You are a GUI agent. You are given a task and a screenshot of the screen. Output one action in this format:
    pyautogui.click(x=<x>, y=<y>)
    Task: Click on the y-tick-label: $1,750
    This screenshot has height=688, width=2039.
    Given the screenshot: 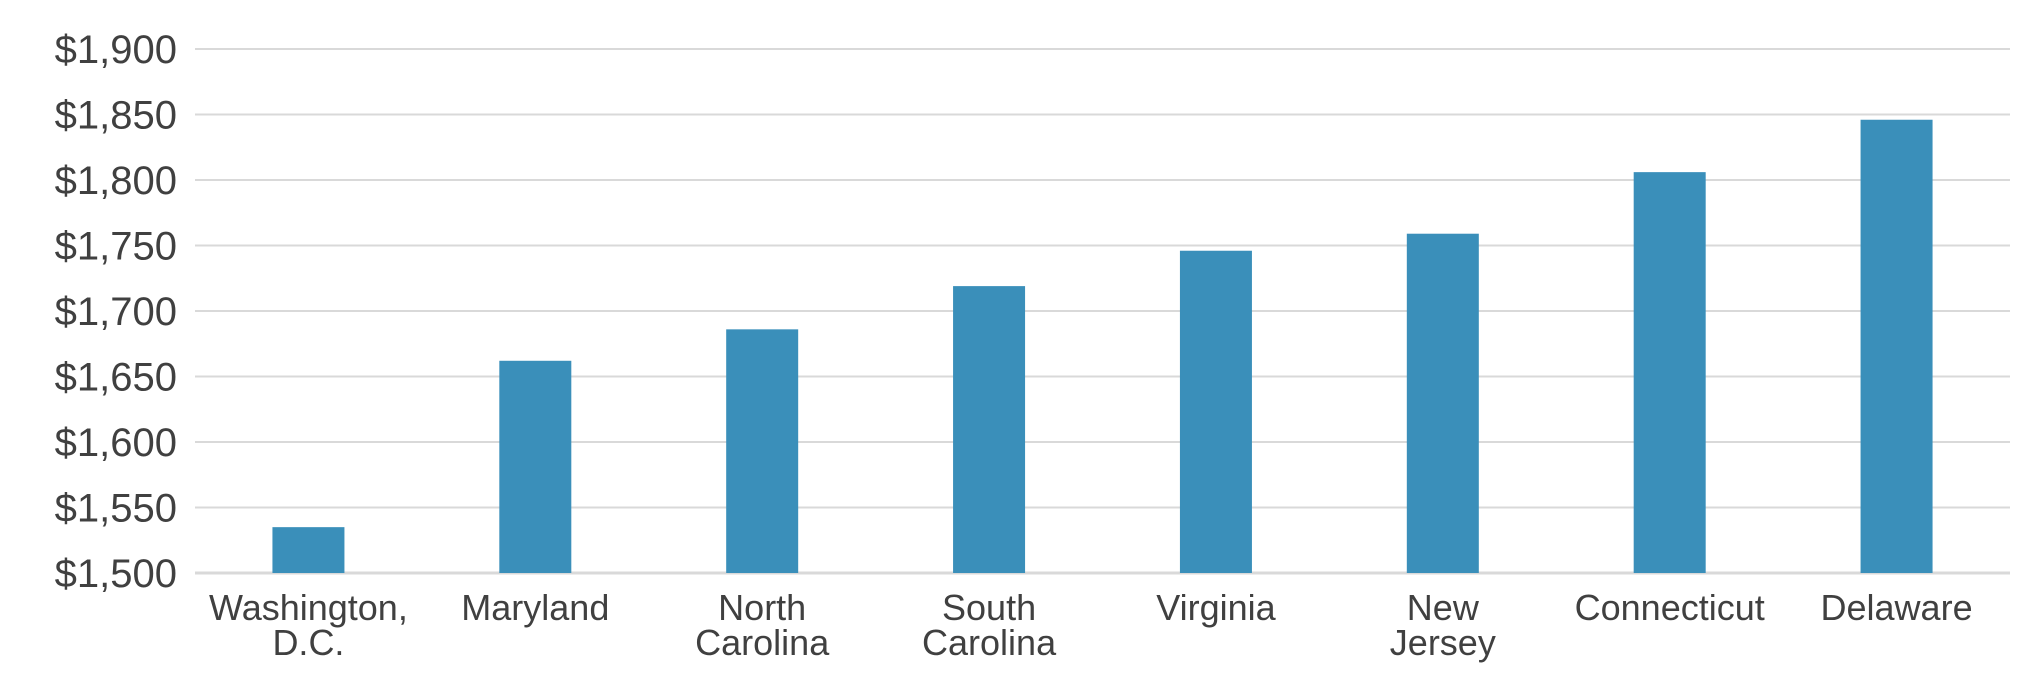 What is the action you would take?
    pyautogui.click(x=116, y=247)
    